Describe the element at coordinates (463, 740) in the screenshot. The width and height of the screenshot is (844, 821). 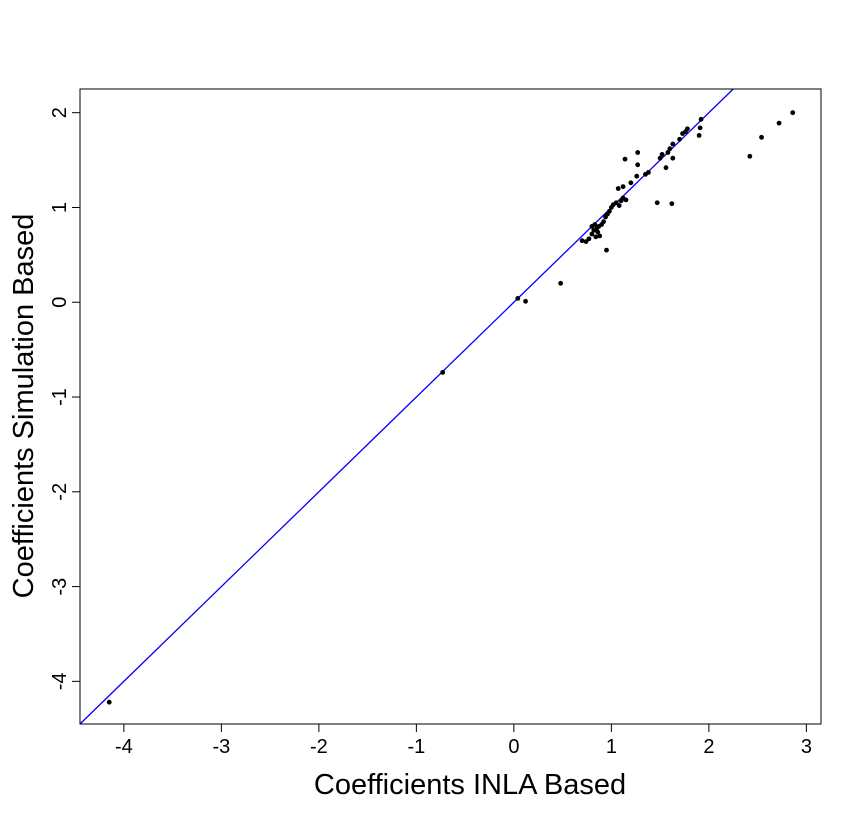
I see `x-axis: -4 -3 -2 -1 0 1 2 3` at that location.